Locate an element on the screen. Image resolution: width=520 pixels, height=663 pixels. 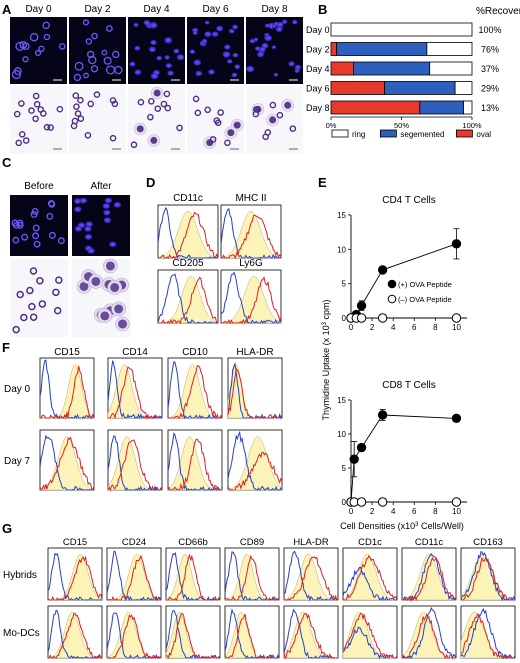
bar-oval is located at coordinates (375, 107).